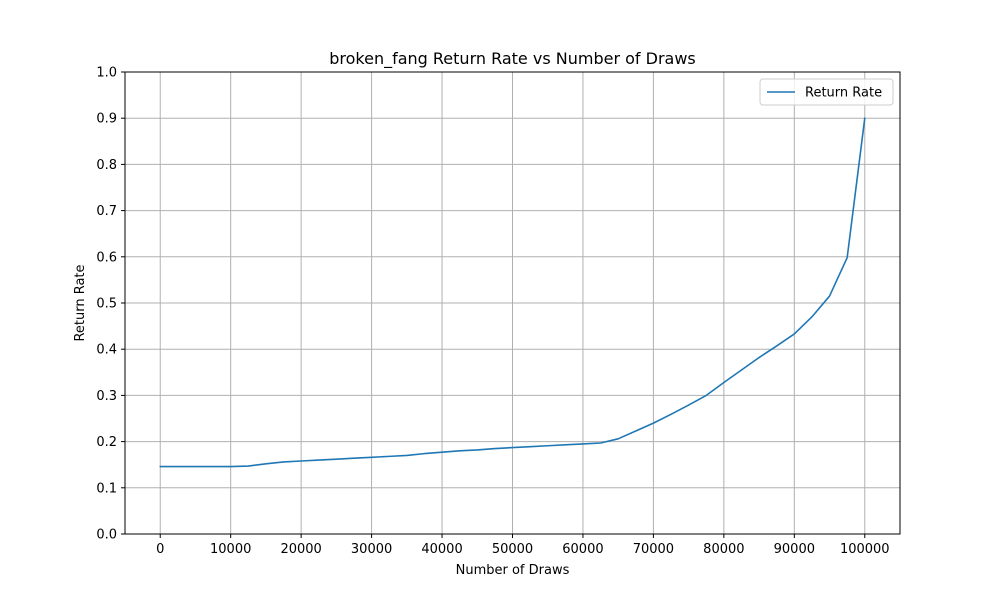 This screenshot has width=1000, height=600. I want to click on x-tick-label: 0, so click(160, 549).